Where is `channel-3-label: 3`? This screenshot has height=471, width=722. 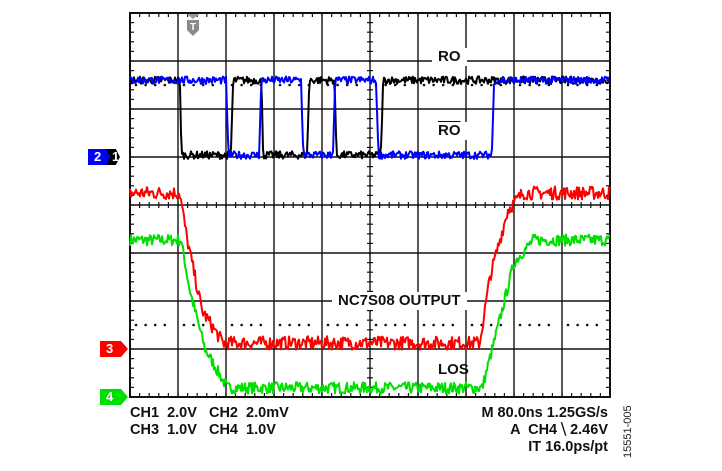
channel-3-label: 3 is located at coordinates (110, 348).